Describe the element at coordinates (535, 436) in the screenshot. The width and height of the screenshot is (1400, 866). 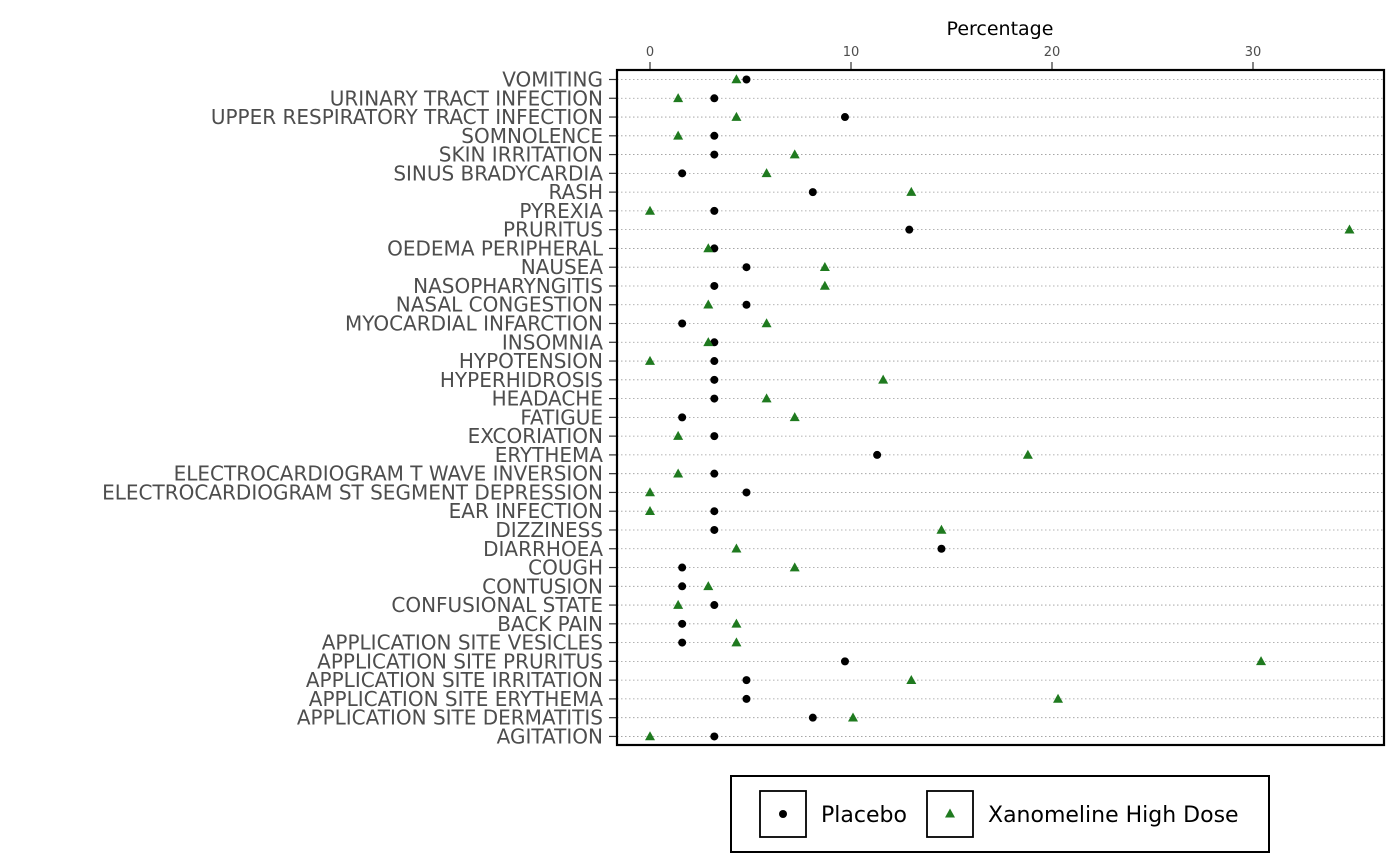
I see `y-tick-label-excoriation: EXCORIATION` at that location.